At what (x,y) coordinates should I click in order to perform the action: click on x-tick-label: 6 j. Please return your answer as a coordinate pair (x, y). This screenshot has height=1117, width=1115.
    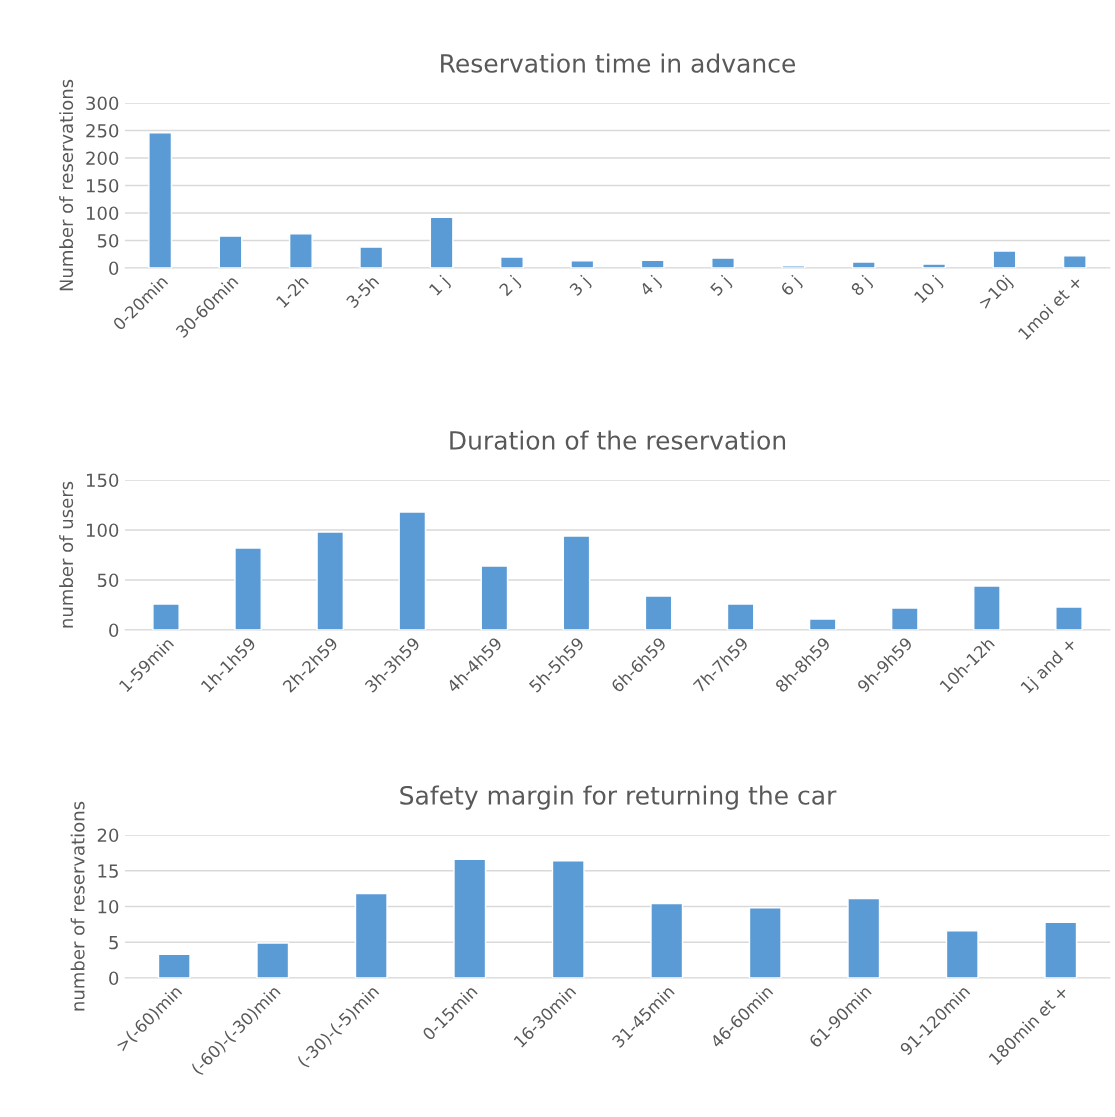
    Looking at the image, I should click on (791, 286).